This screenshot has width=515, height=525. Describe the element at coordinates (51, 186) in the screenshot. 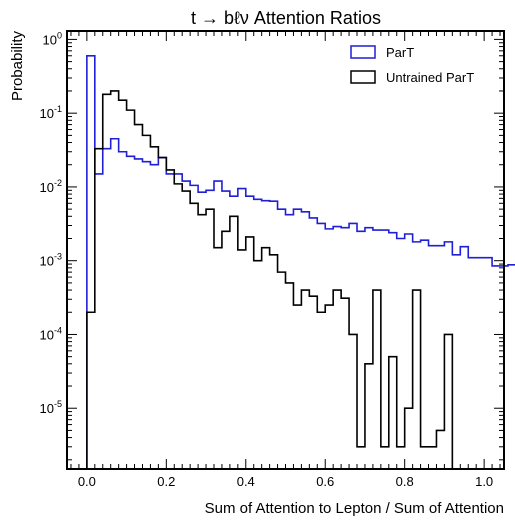

I see `y-tick-label: 10⁻²` at that location.